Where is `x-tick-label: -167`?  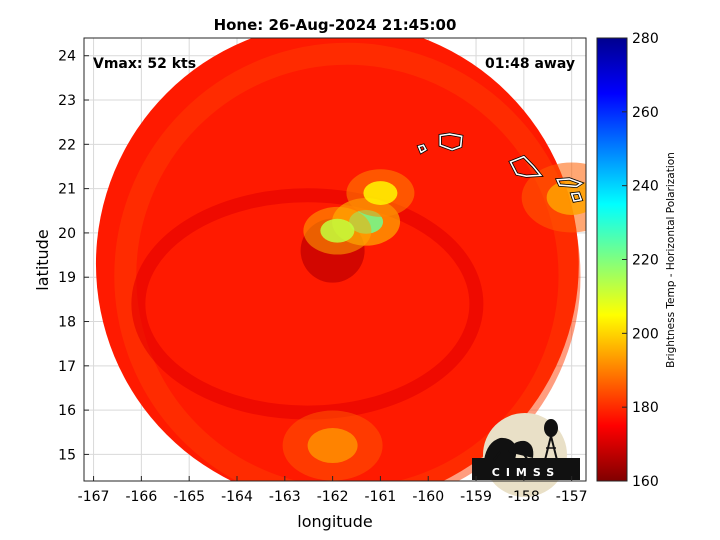
x-tick-label: -167 is located at coordinates (94, 497).